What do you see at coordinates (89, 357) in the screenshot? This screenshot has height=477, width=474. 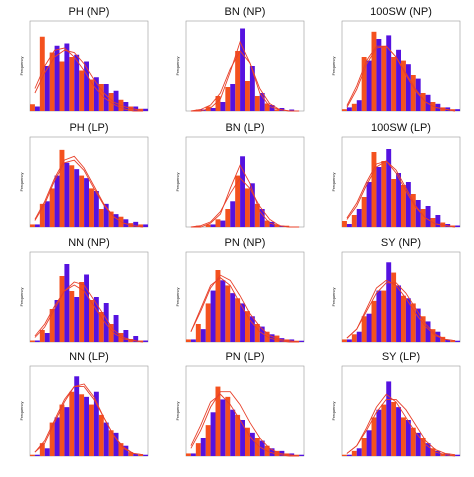 I see `chart-title: NN (LP)` at bounding box center [89, 357].